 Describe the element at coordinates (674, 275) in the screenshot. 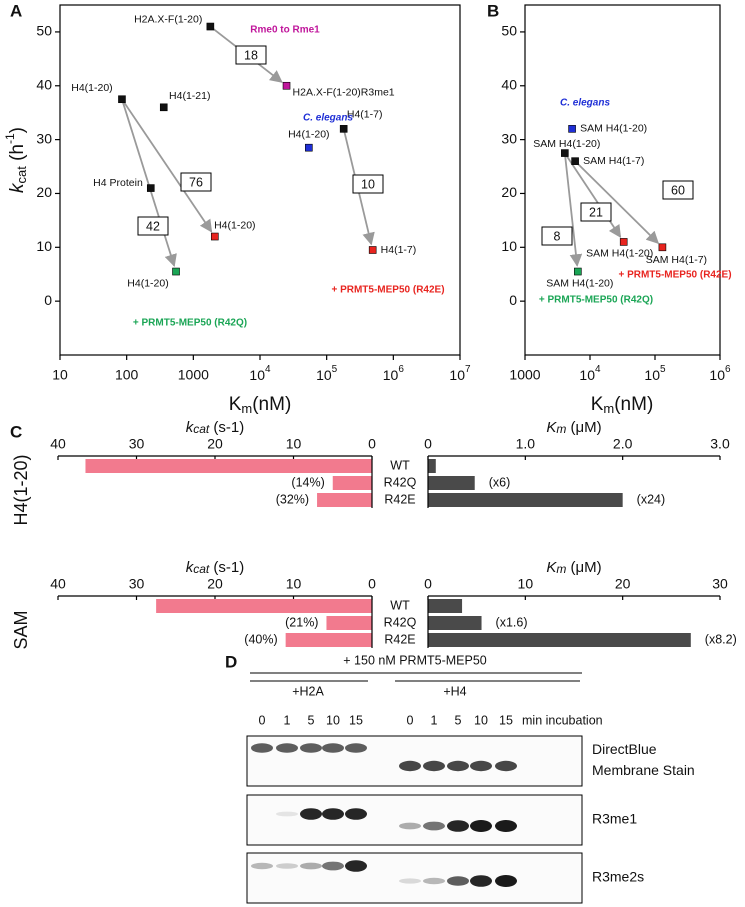

I see `group-label: + PRMT5-MEP50 (R42E)` at that location.